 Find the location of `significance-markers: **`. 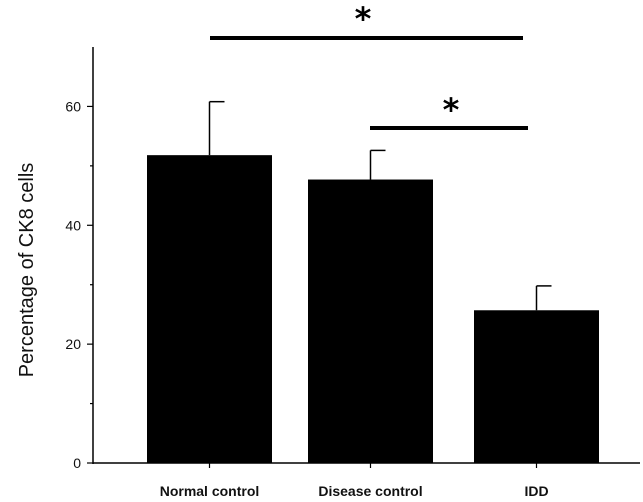

significance-markers: ** is located at coordinates (369, 65).